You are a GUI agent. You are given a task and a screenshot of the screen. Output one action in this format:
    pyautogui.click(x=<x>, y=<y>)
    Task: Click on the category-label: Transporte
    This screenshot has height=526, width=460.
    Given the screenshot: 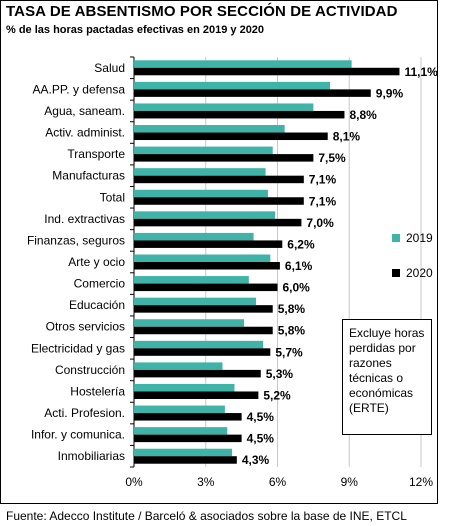 What is the action you would take?
    pyautogui.click(x=96, y=154)
    